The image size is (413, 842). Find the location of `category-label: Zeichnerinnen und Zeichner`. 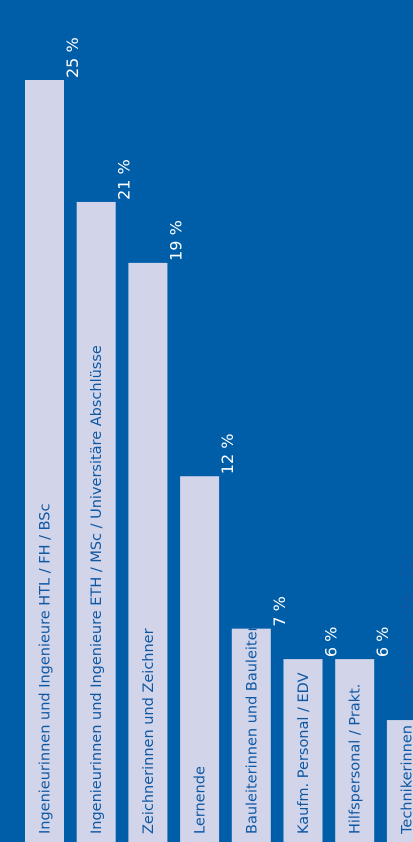

category-label: Zeichnerinnen und Zeichner is located at coordinates (149, 731).